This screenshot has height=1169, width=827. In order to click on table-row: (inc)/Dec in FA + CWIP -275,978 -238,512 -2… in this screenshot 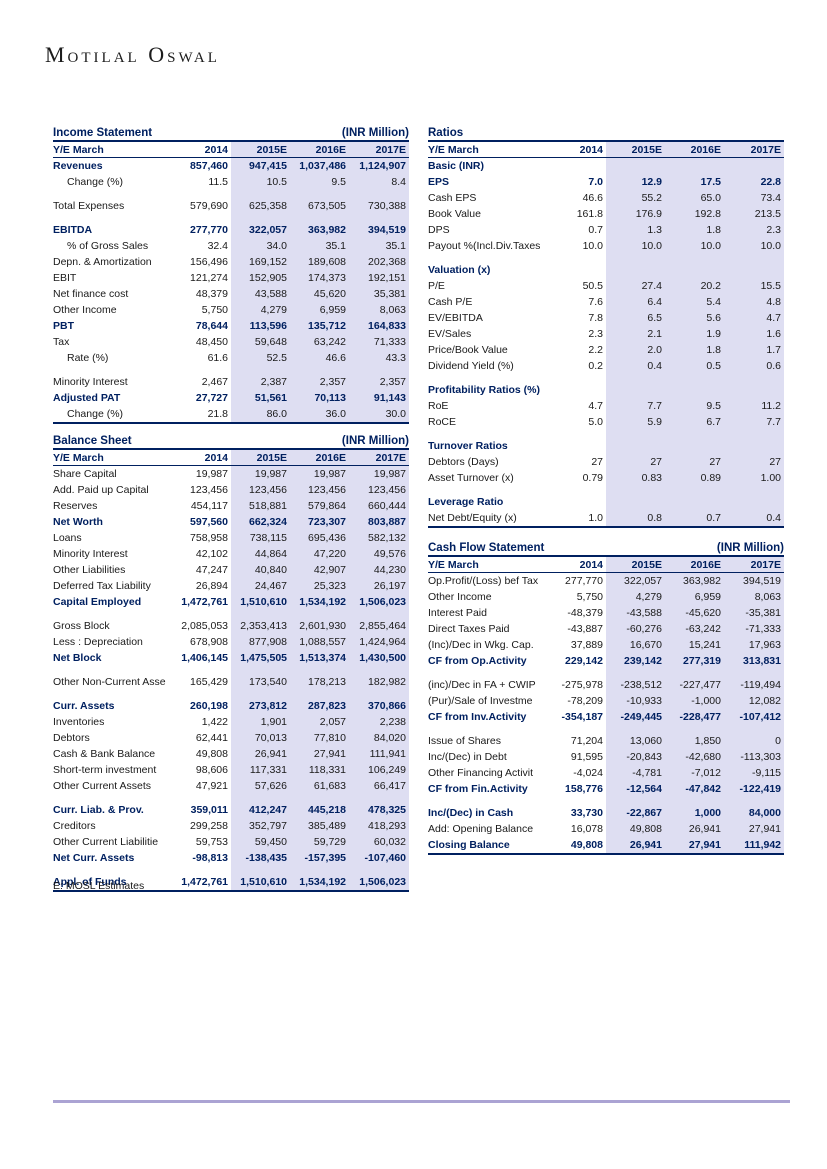, I will do `click(606, 685)`.